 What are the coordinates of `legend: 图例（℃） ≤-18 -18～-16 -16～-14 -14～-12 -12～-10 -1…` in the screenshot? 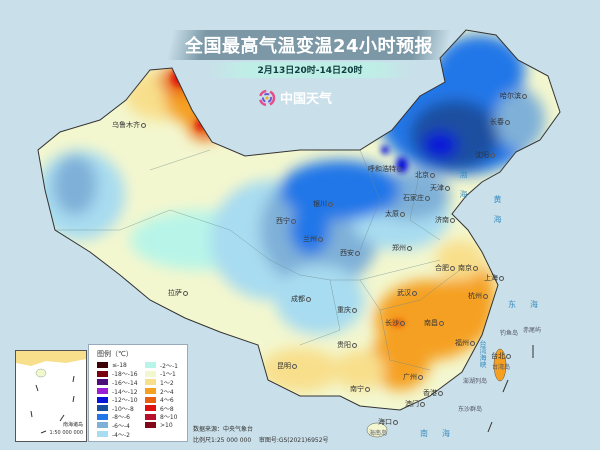 It's located at (138, 393).